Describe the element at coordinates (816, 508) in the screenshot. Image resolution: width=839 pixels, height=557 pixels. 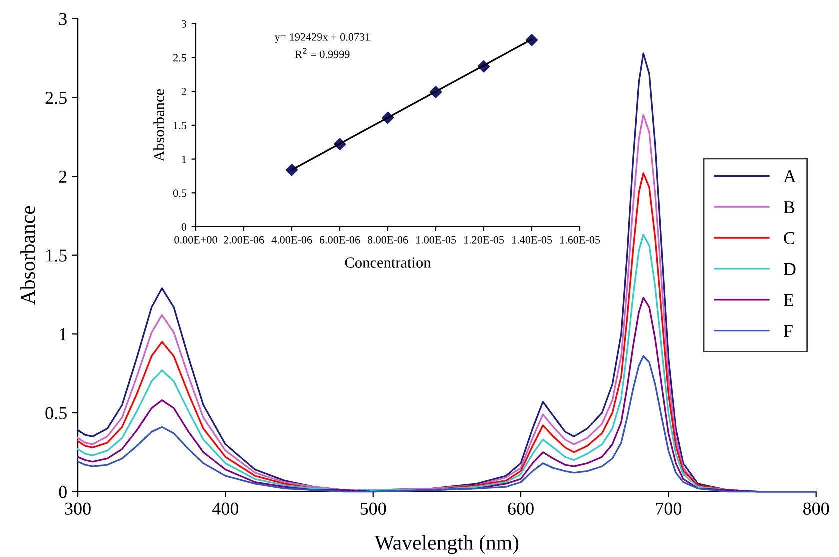
I see `x-tick-label: 800` at that location.